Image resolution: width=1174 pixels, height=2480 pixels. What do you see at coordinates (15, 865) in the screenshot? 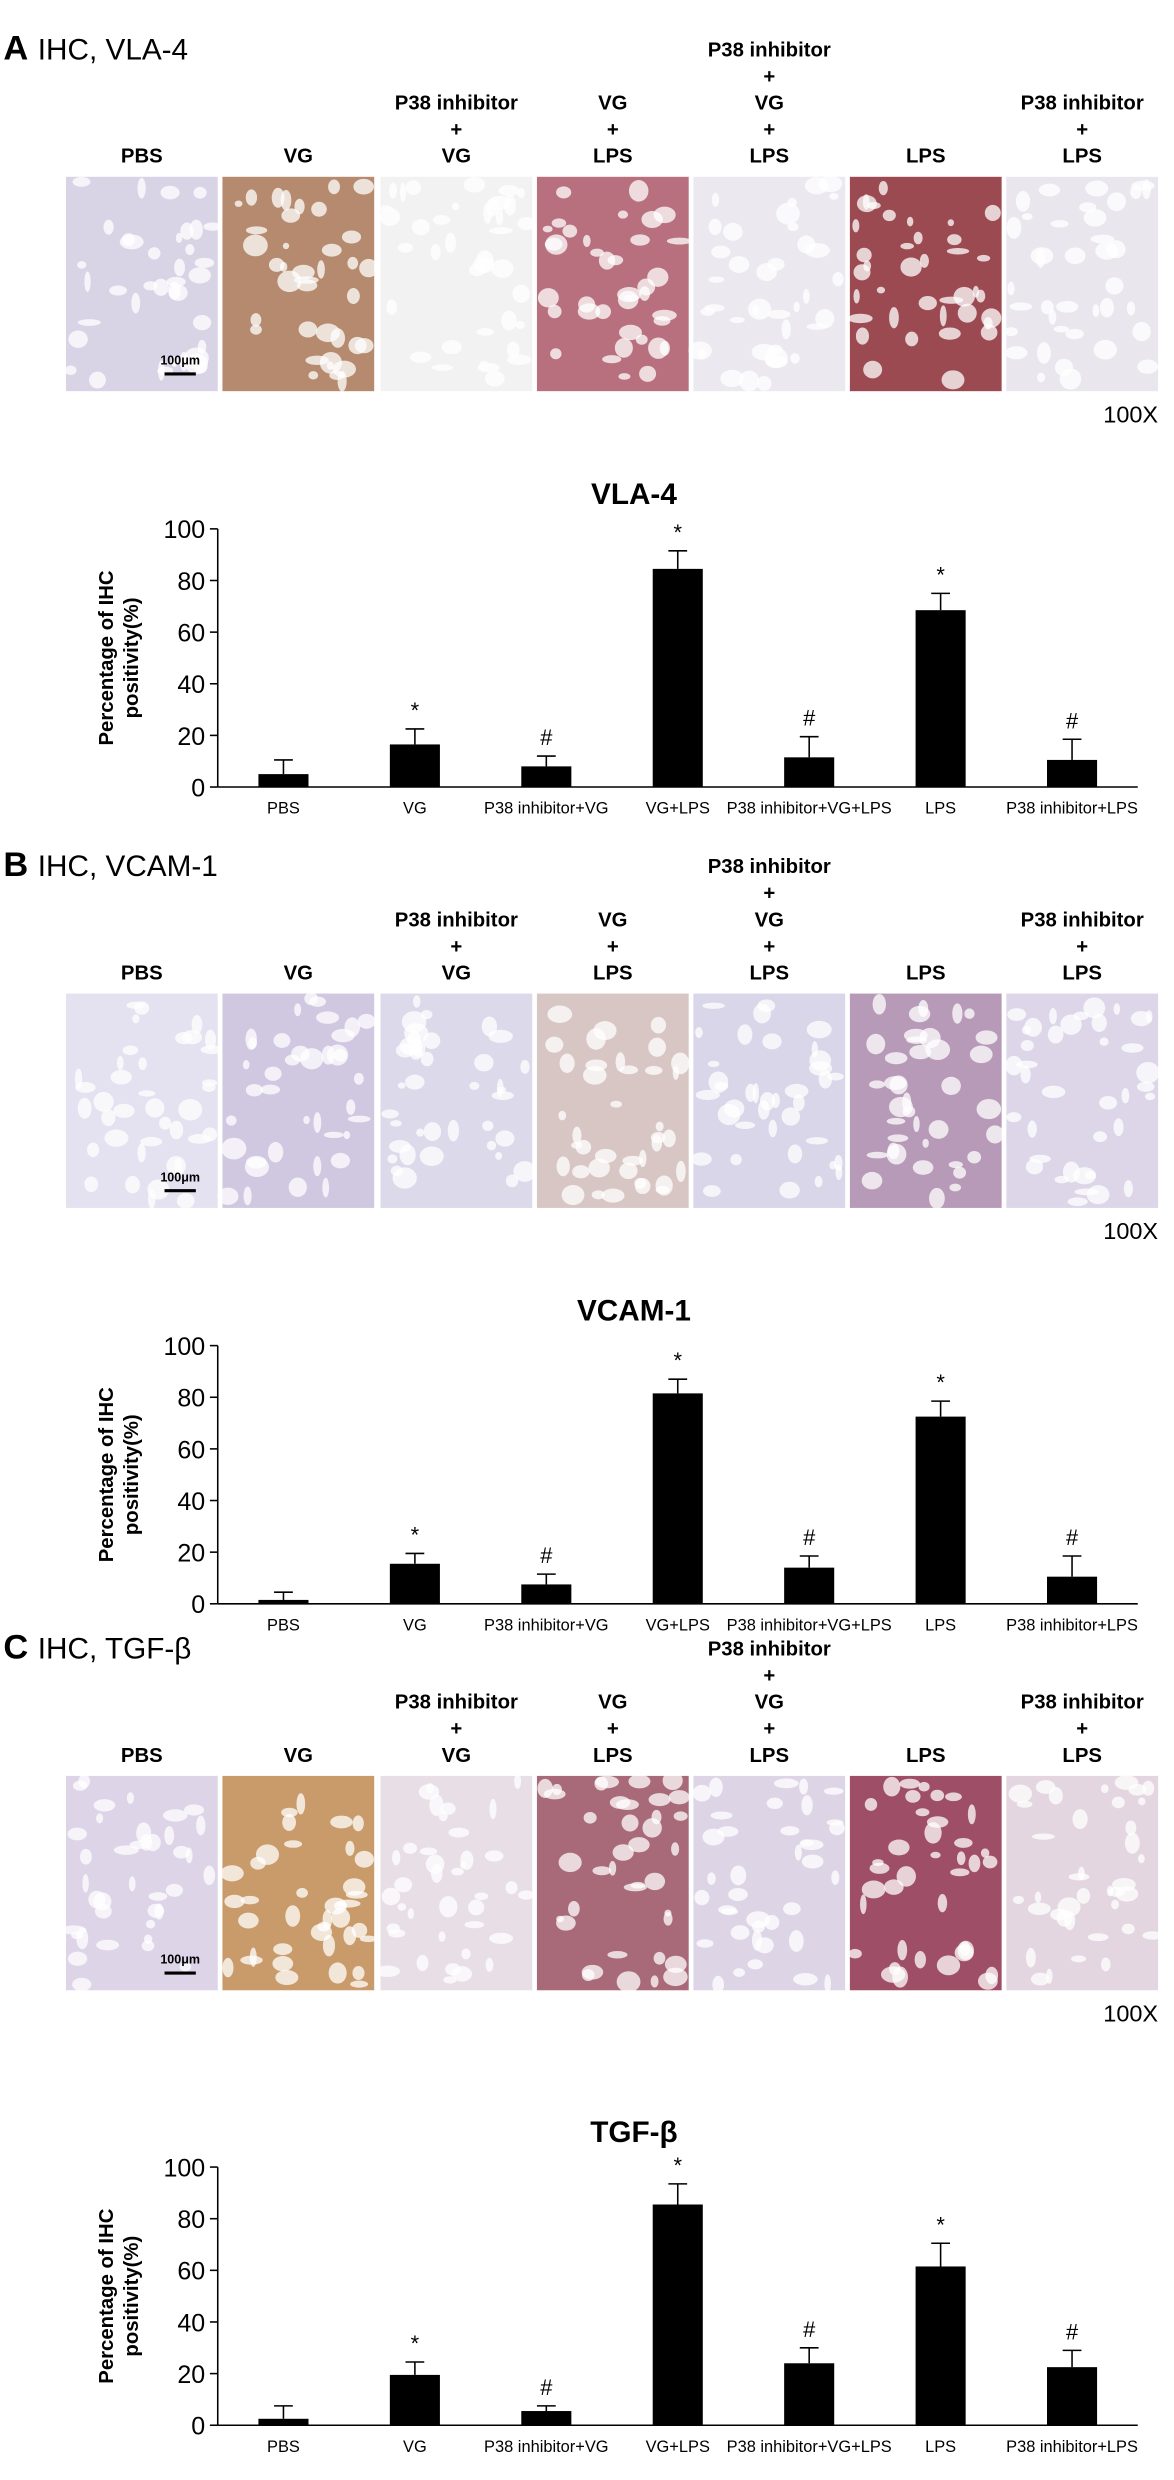
I see `panel-letter: B` at bounding box center [15, 865].